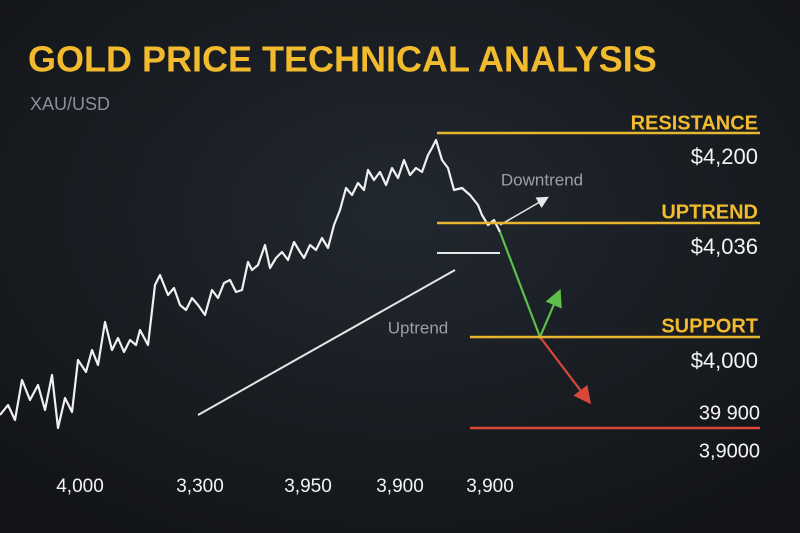  What do you see at coordinates (542, 179) in the screenshot?
I see `annotation: Downtrend` at bounding box center [542, 179].